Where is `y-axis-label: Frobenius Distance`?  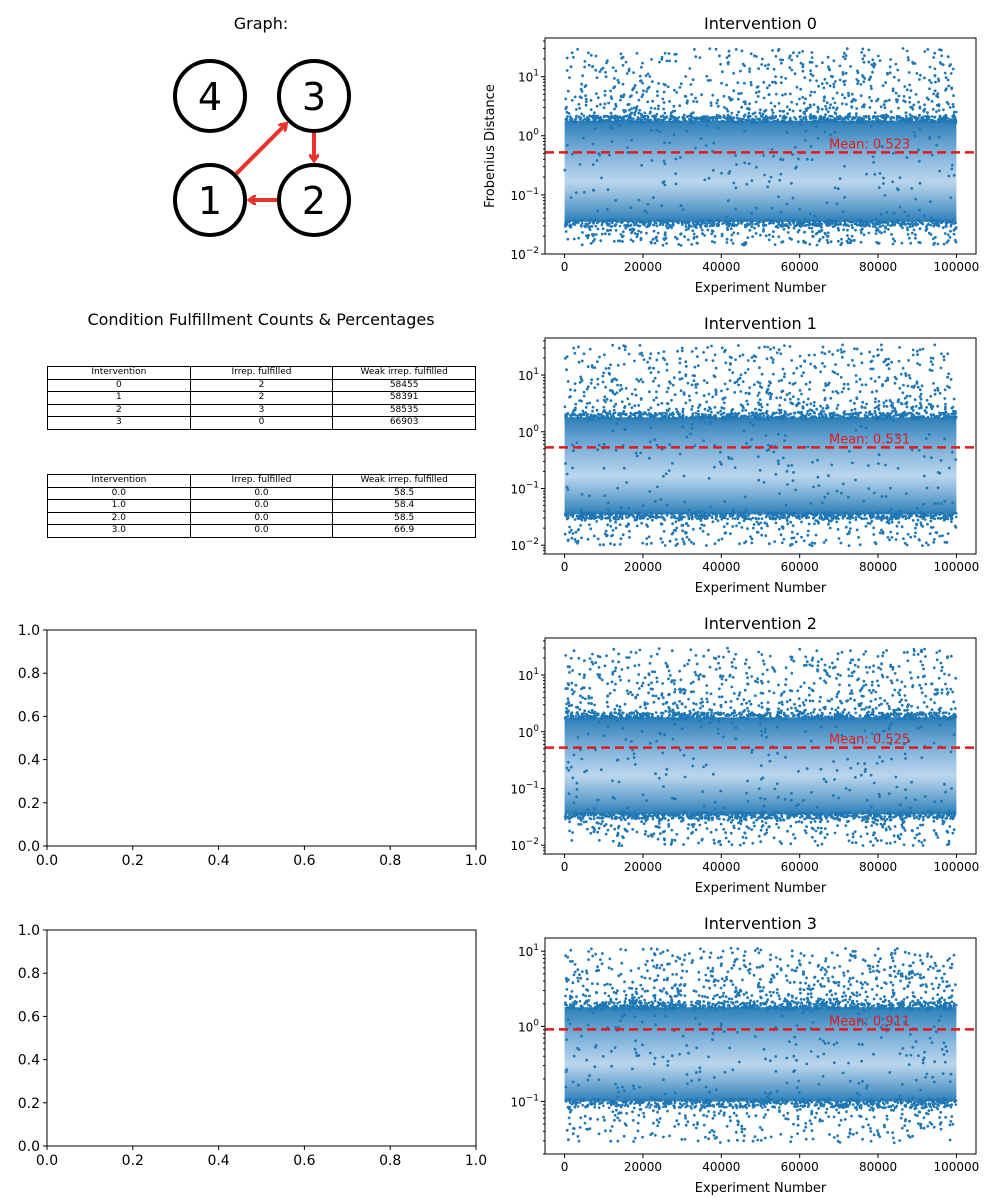 y-axis-label: Frobenius Distance is located at coordinates (490, 146).